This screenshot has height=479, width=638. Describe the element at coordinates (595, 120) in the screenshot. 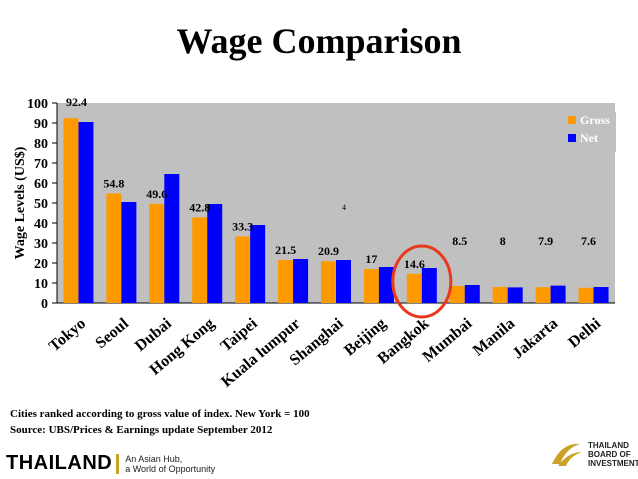

I see `legend-label-gross: Gross` at that location.